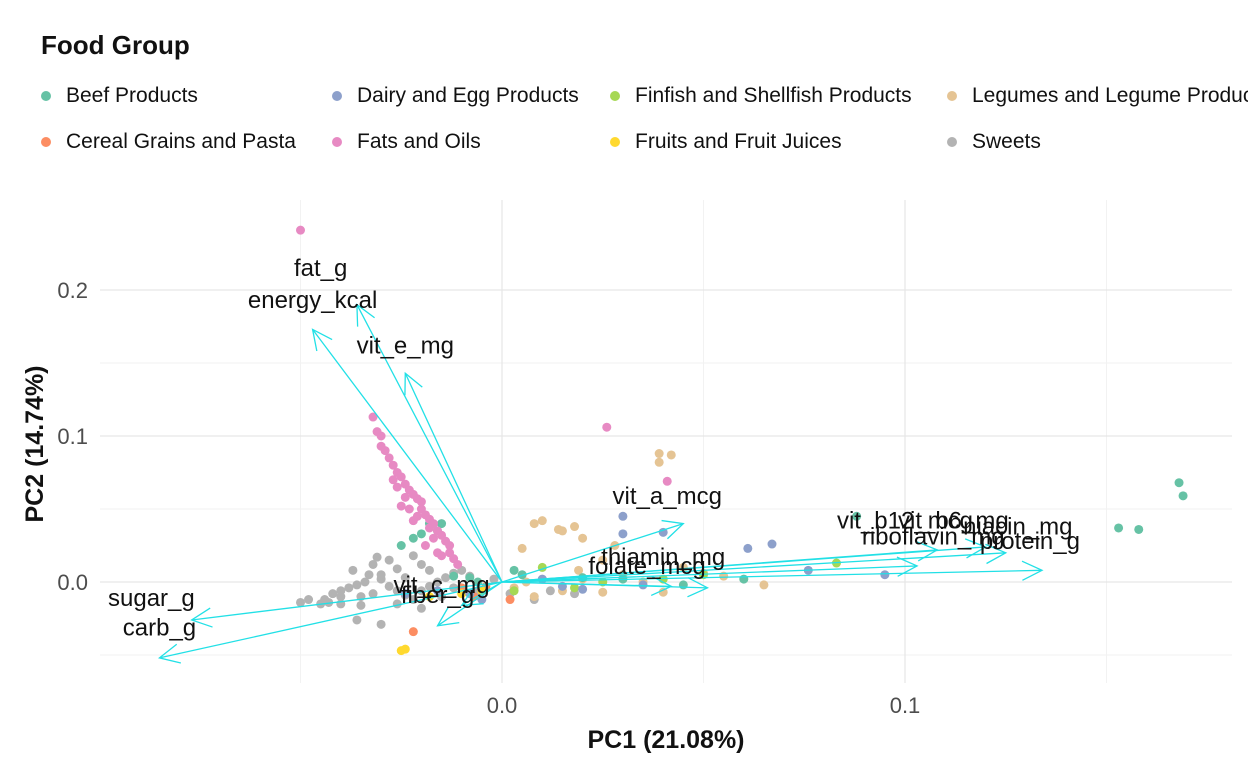 The image size is (1248, 768). What do you see at coordinates (469, 604) in the screenshot?
I see `loading-arrow-fiber-g` at bounding box center [469, 604].